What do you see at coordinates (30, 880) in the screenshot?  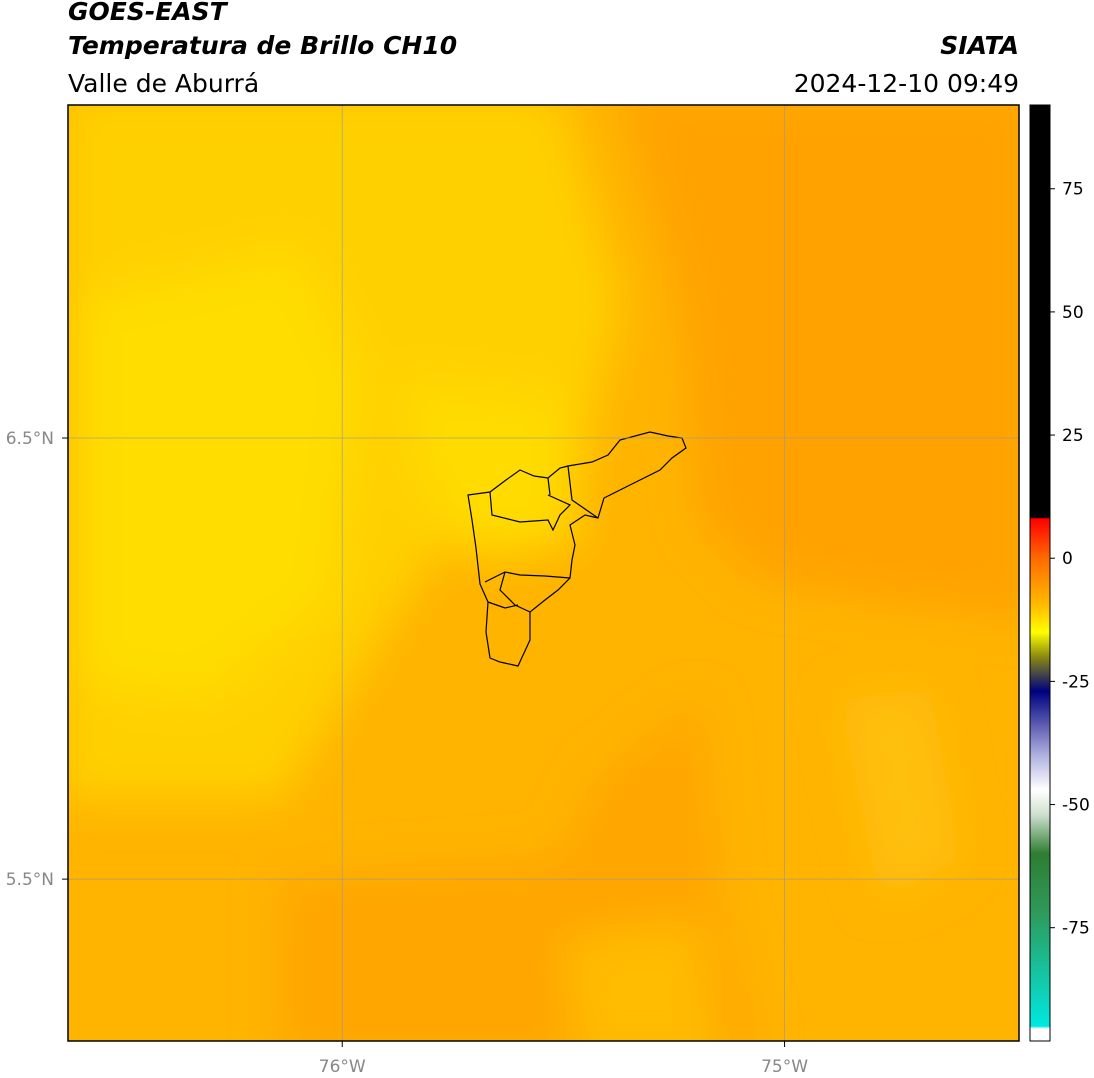 I see `y-tick-label: 5.5°N` at bounding box center [30, 880].